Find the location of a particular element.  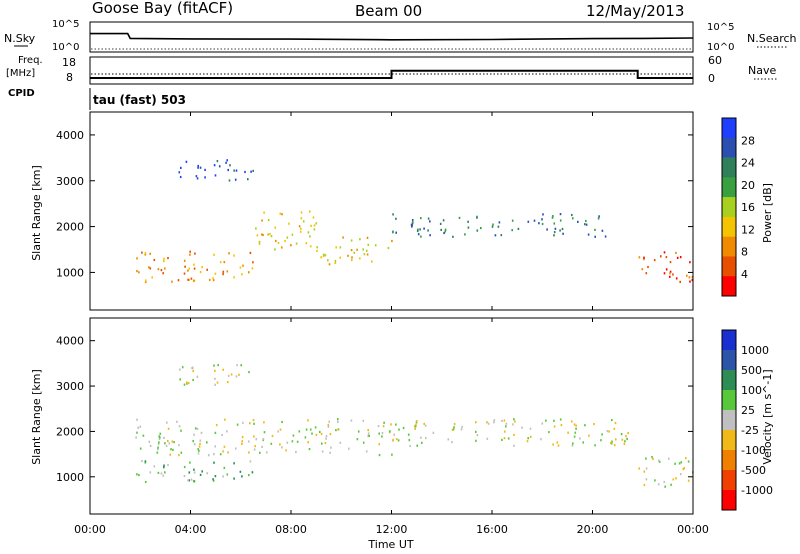

colorbar-tick-label: 24 is located at coordinates (748, 163).